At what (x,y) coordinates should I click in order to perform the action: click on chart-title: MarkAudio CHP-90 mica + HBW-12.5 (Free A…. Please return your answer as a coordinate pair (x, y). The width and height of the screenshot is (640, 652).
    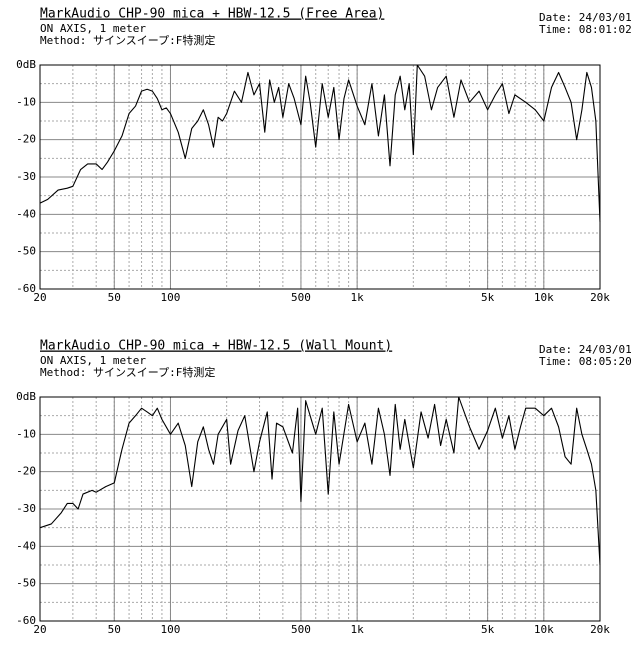
    Looking at the image, I should click on (212, 14).